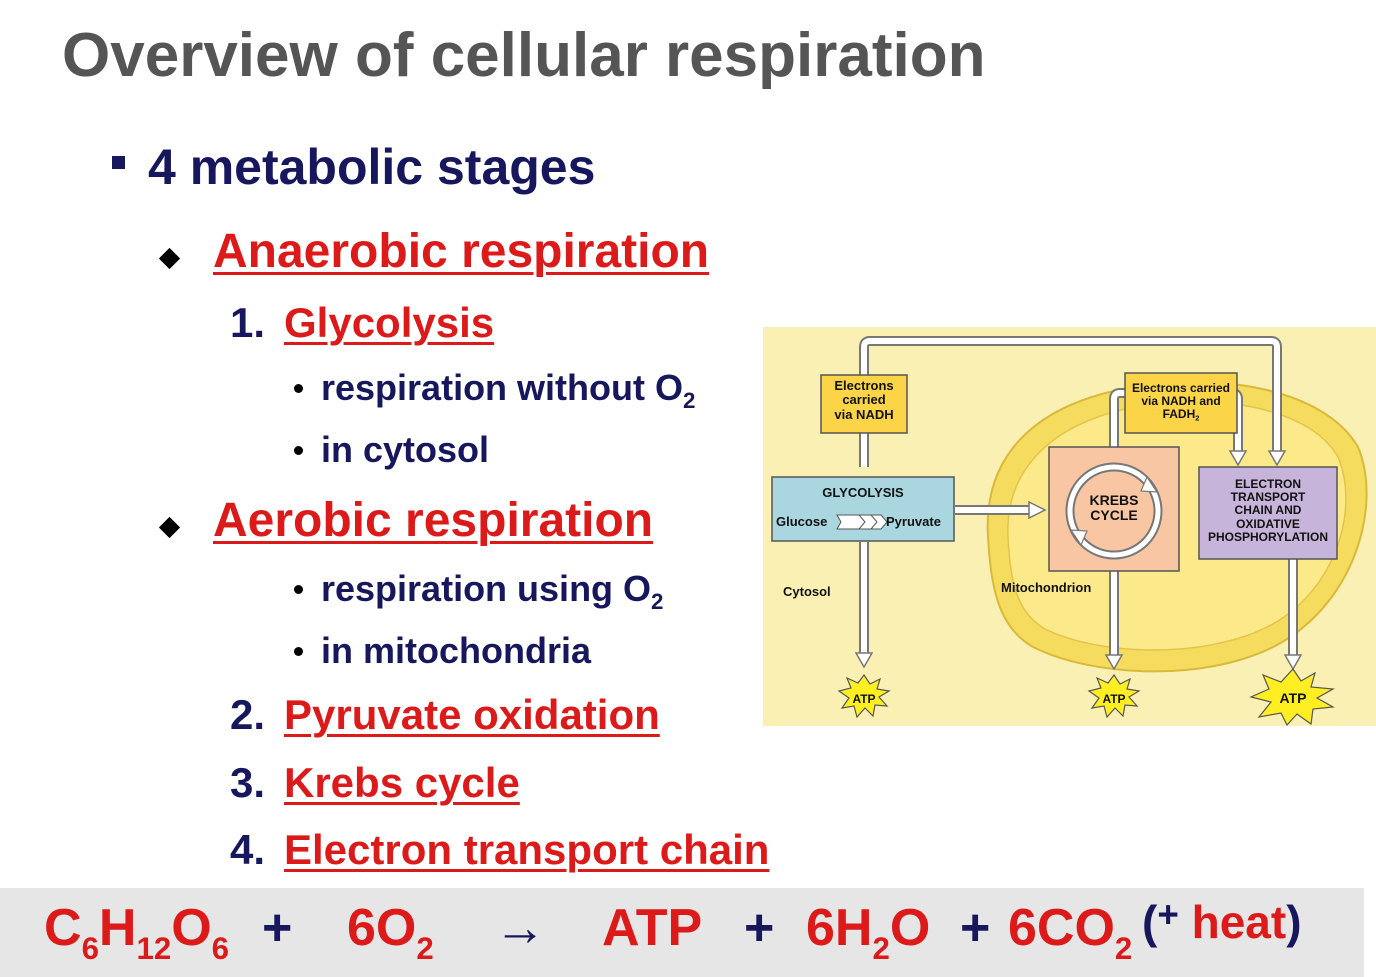  Describe the element at coordinates (1181, 402) in the screenshot. I see `electrons-nadh-fadh-label: Electrons carried via NADH and FADH2` at that location.